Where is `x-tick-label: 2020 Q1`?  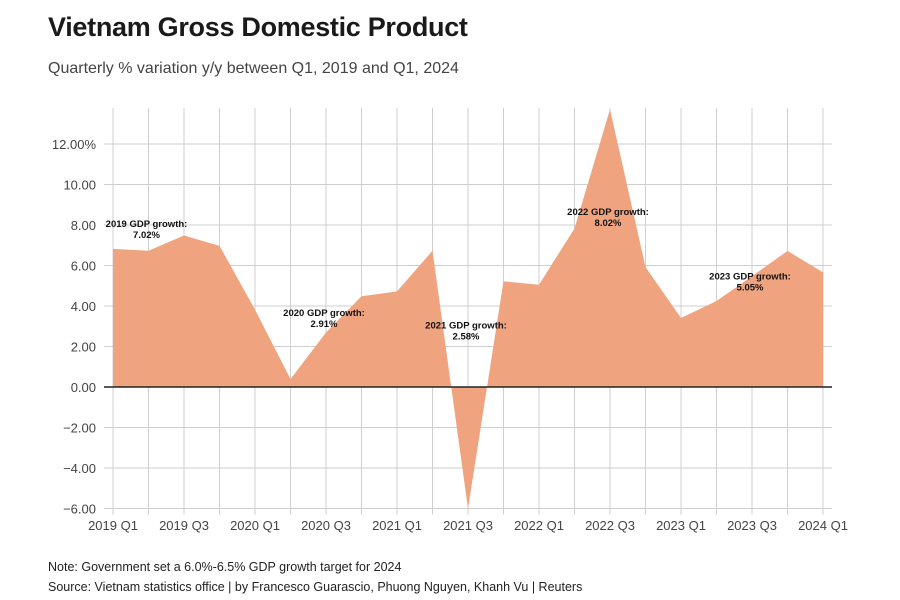 x-tick-label: 2020 Q1 is located at coordinates (255, 525).